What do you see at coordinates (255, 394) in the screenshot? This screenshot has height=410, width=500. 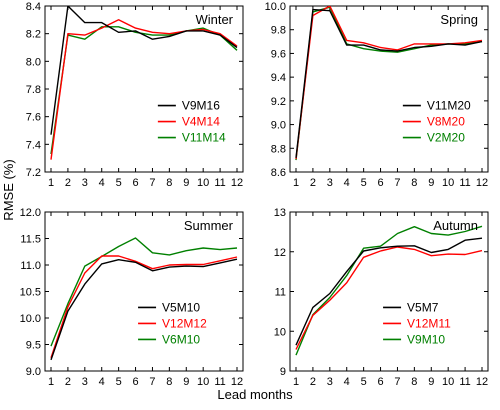 I see `x-axis-label: Lead months` at bounding box center [255, 394].